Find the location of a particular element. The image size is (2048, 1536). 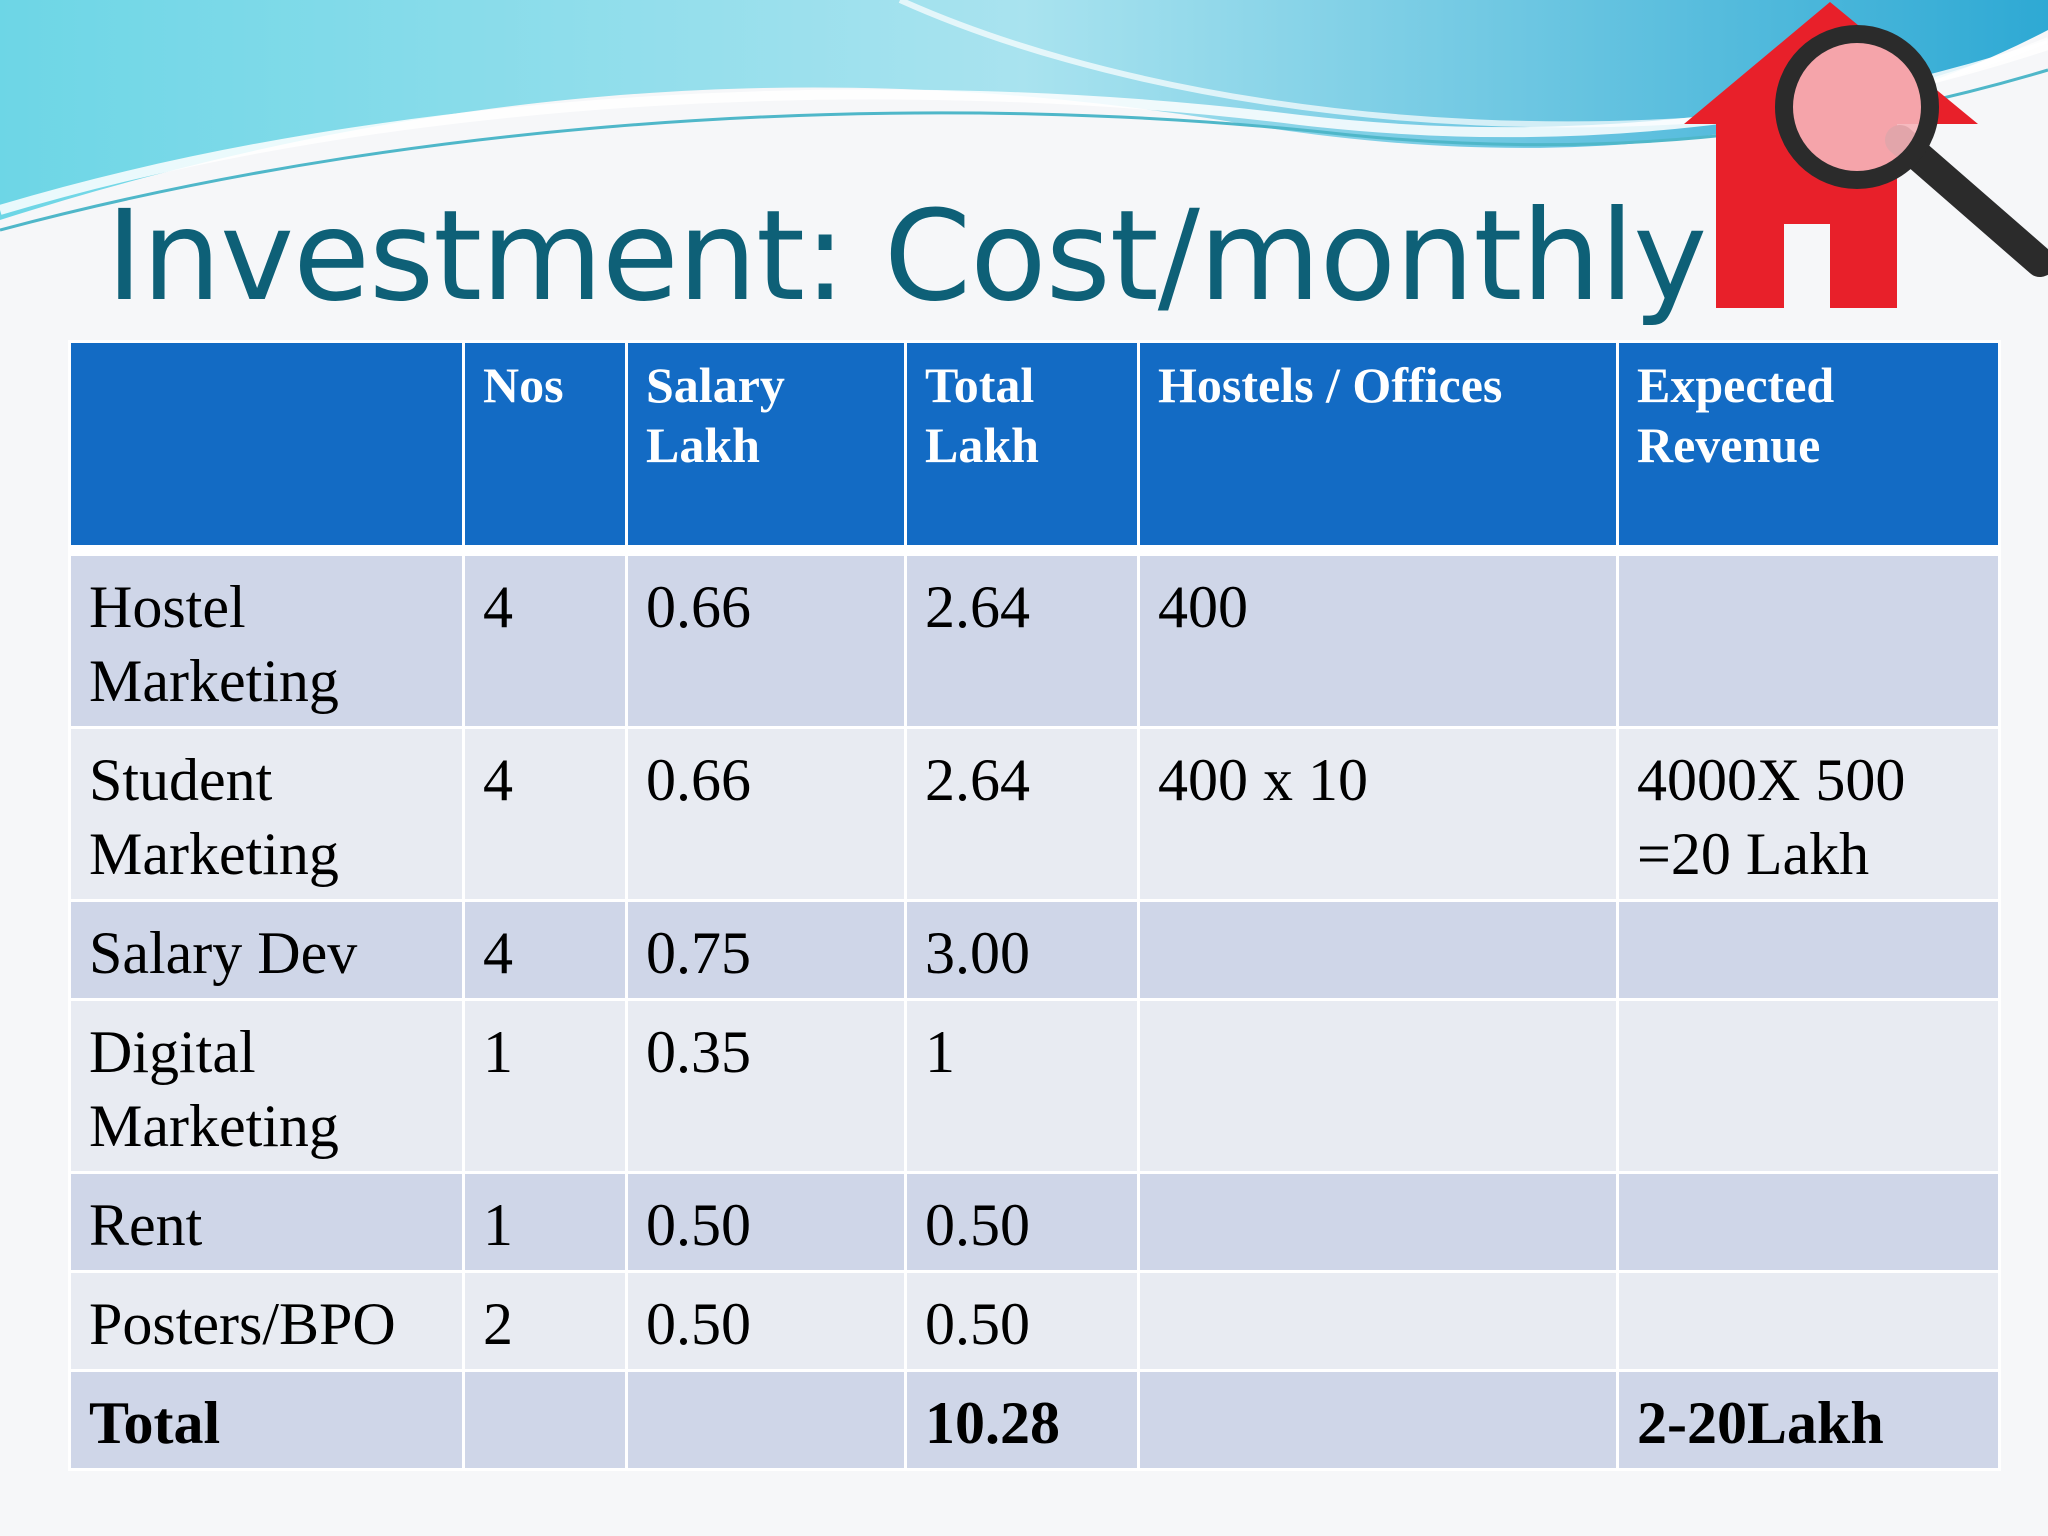

header-nos: Nos is located at coordinates (545, 448).